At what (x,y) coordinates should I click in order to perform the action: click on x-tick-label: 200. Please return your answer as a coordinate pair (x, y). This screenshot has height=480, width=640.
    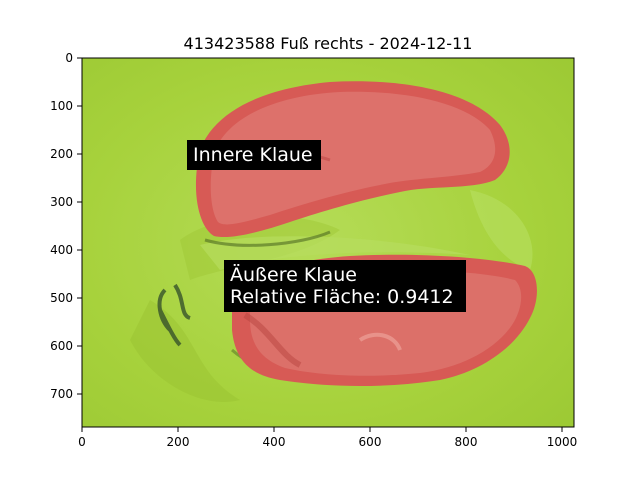
    Looking at the image, I should click on (178, 442).